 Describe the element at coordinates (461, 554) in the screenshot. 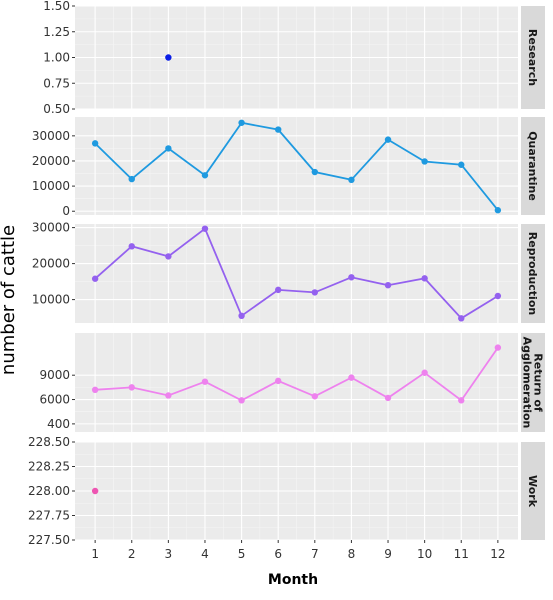

I see `x-tick-label: 11` at that location.